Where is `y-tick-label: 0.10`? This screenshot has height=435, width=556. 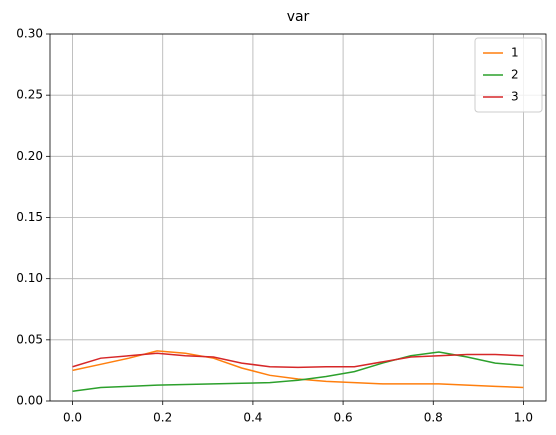 y-tick-label: 0.10 is located at coordinates (29, 278).